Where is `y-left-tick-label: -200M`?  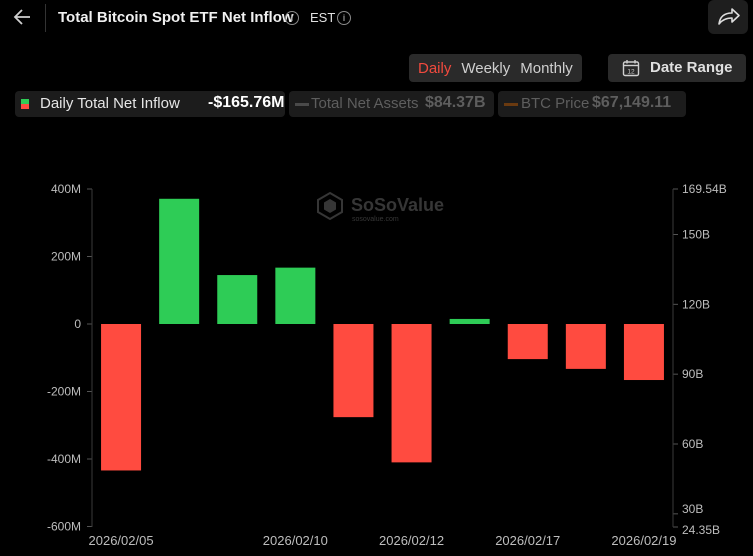
y-left-tick-label: -200M is located at coordinates (64, 392).